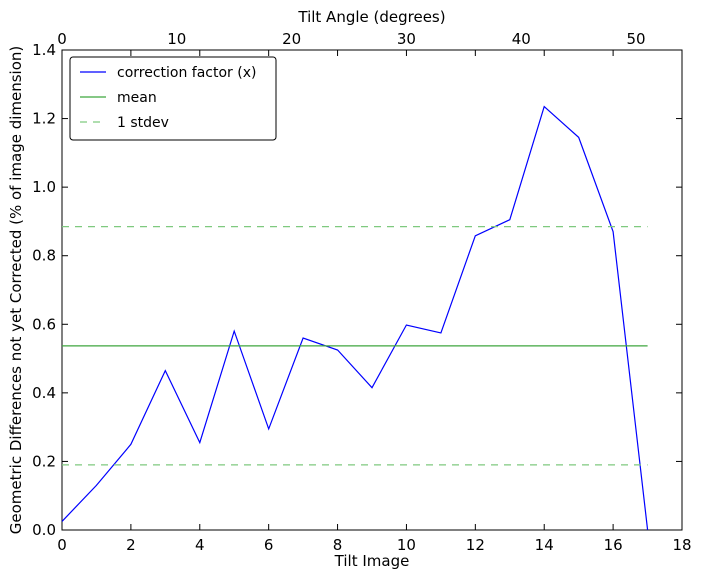  Describe the element at coordinates (613, 545) in the screenshot. I see `x-tick-label: 16` at that location.